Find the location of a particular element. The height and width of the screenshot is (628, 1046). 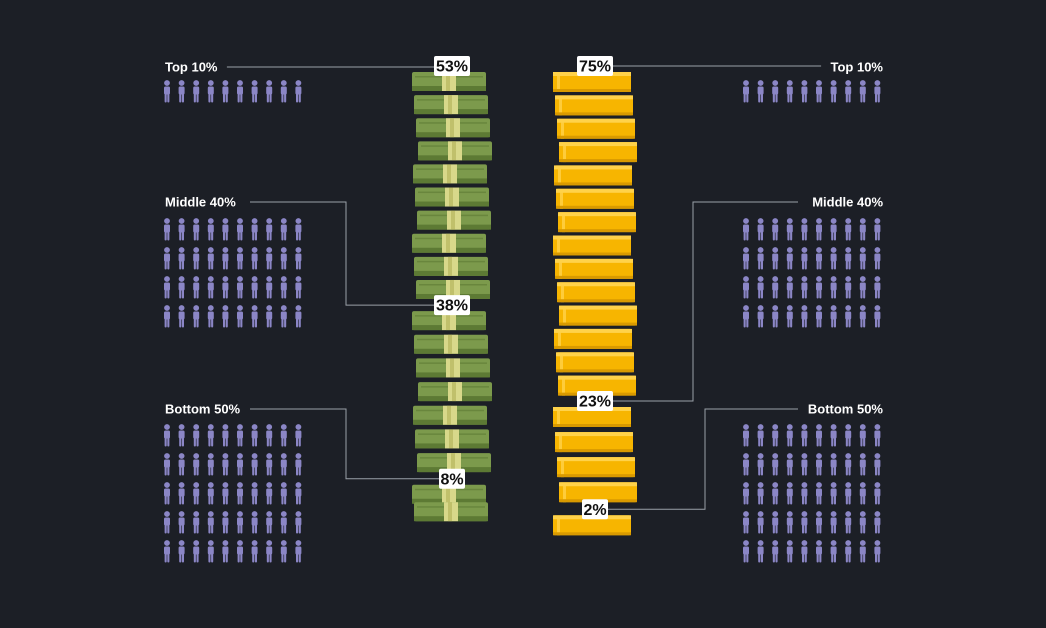

data-label-gold-bottom-50: 2% is located at coordinates (595, 509).